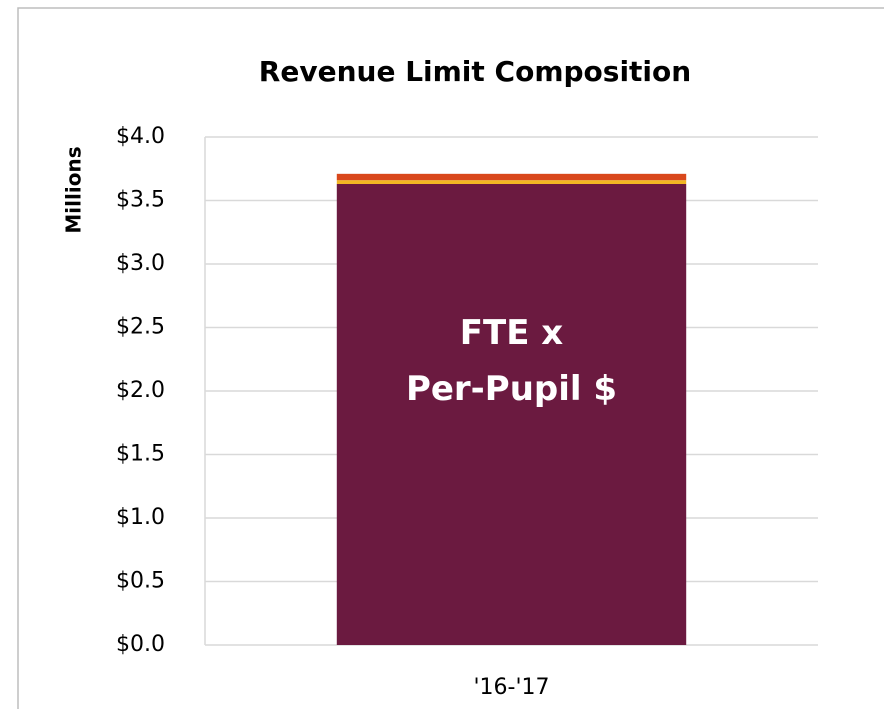 The width and height of the screenshot is (884, 709). I want to click on y-tick-label: $1.5, so click(140, 454).